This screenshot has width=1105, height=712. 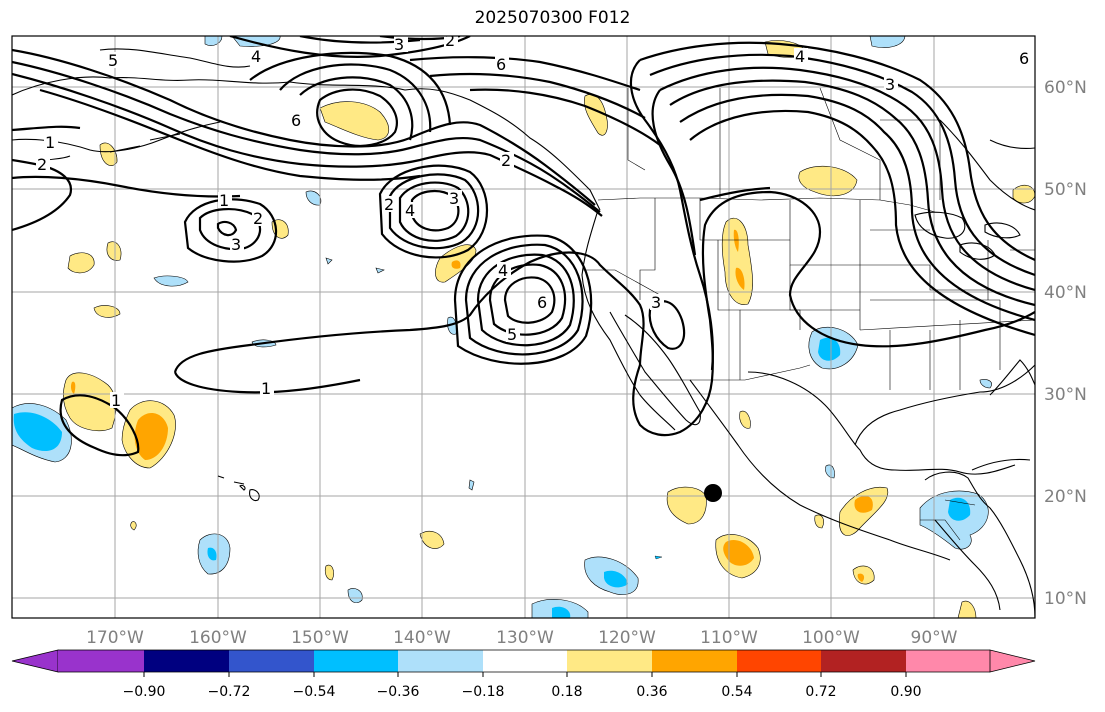 I want to click on lon-label: 120°W, so click(x=627, y=638).